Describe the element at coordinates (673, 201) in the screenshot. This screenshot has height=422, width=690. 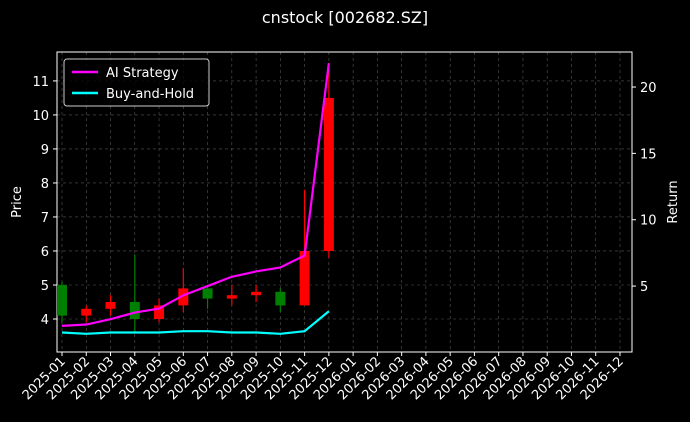
I see `y2-axis-label: Return` at that location.